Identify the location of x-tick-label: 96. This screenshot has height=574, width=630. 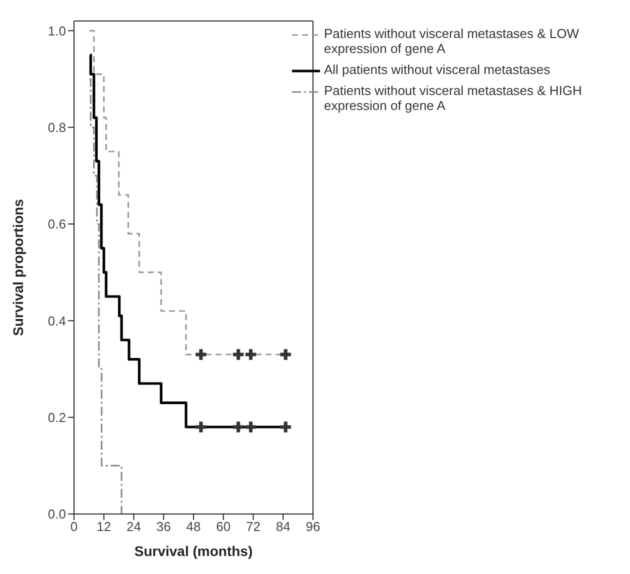
(313, 526).